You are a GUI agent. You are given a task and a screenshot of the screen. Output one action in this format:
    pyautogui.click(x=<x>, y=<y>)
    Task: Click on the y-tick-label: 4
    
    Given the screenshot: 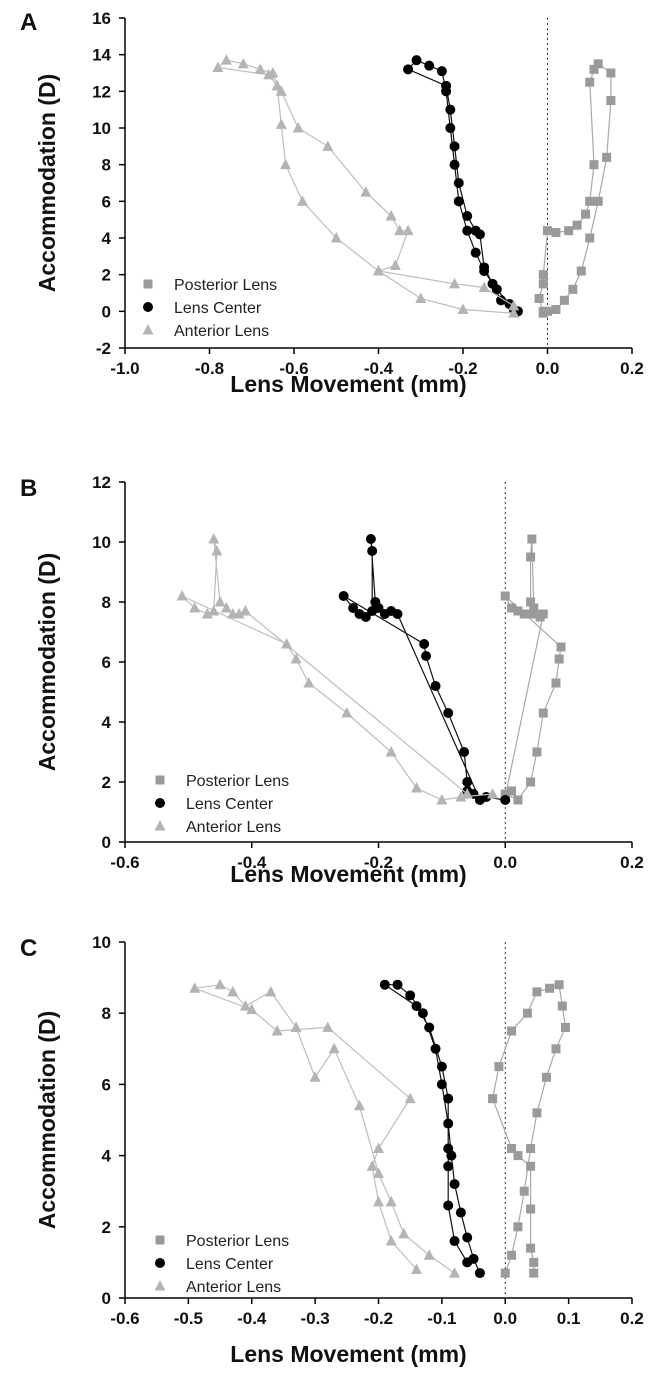 What is the action you would take?
    pyautogui.click(x=107, y=238)
    